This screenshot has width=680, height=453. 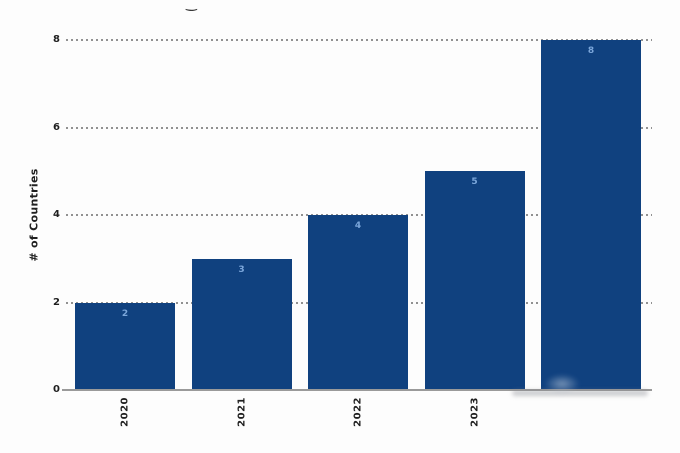 What do you see at coordinates (125, 346) in the screenshot?
I see `bar-2020: 2` at bounding box center [125, 346].